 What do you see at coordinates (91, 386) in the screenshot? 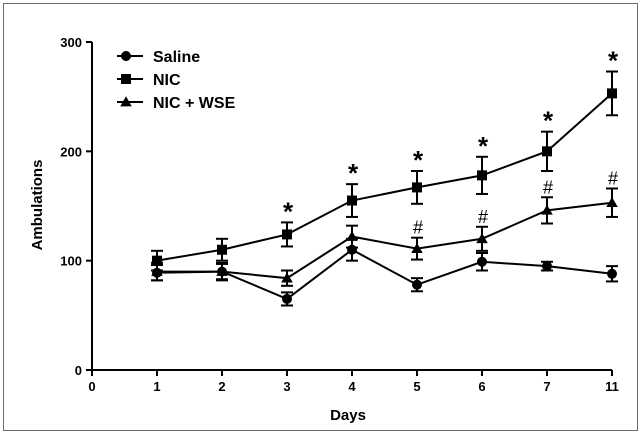
I see `x-tick-label: 0` at bounding box center [91, 386].